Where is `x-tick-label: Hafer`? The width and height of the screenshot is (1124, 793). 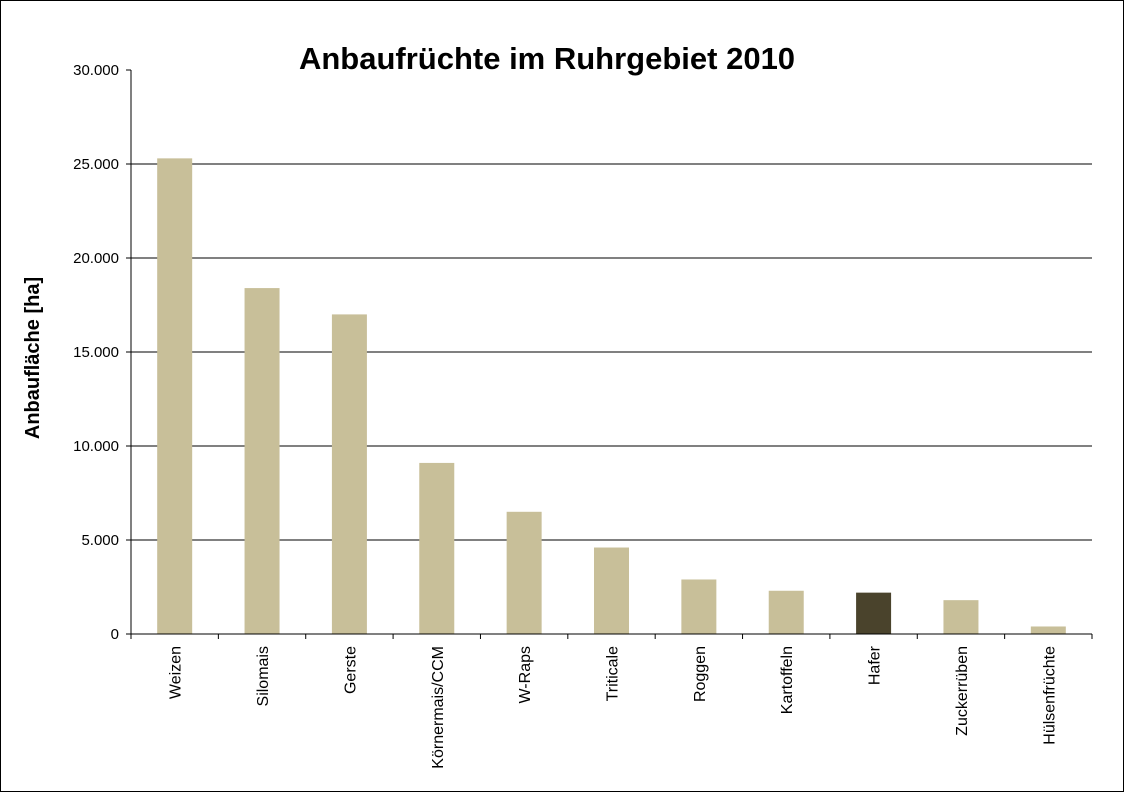
x-tick-label: Hafer is located at coordinates (875, 665).